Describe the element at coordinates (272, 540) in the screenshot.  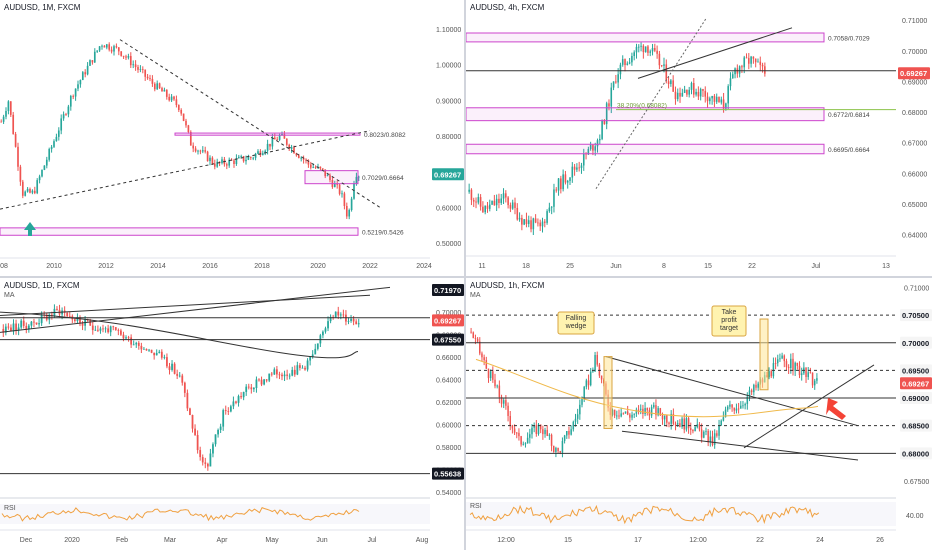
I see `daily-xtick: May` at that location.